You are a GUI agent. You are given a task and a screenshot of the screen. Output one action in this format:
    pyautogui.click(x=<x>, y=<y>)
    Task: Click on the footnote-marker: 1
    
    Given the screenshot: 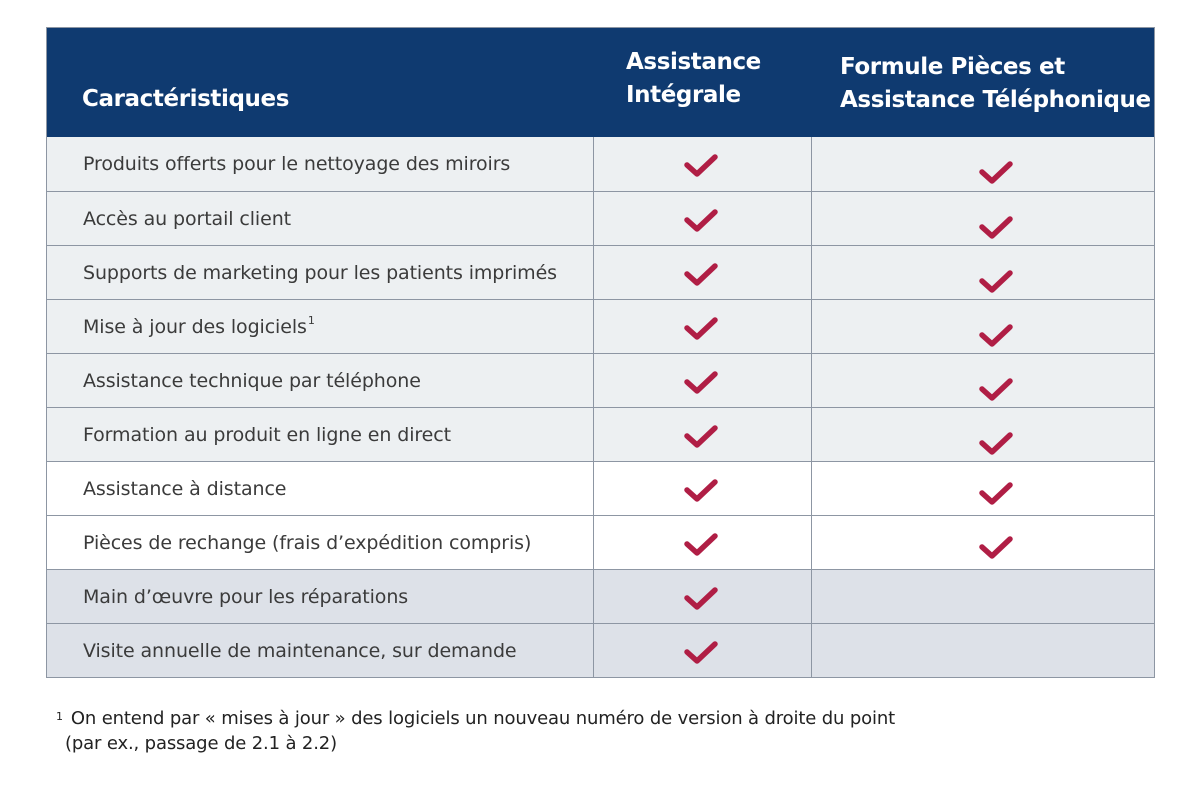 What is the action you would take?
    pyautogui.click(x=59, y=716)
    